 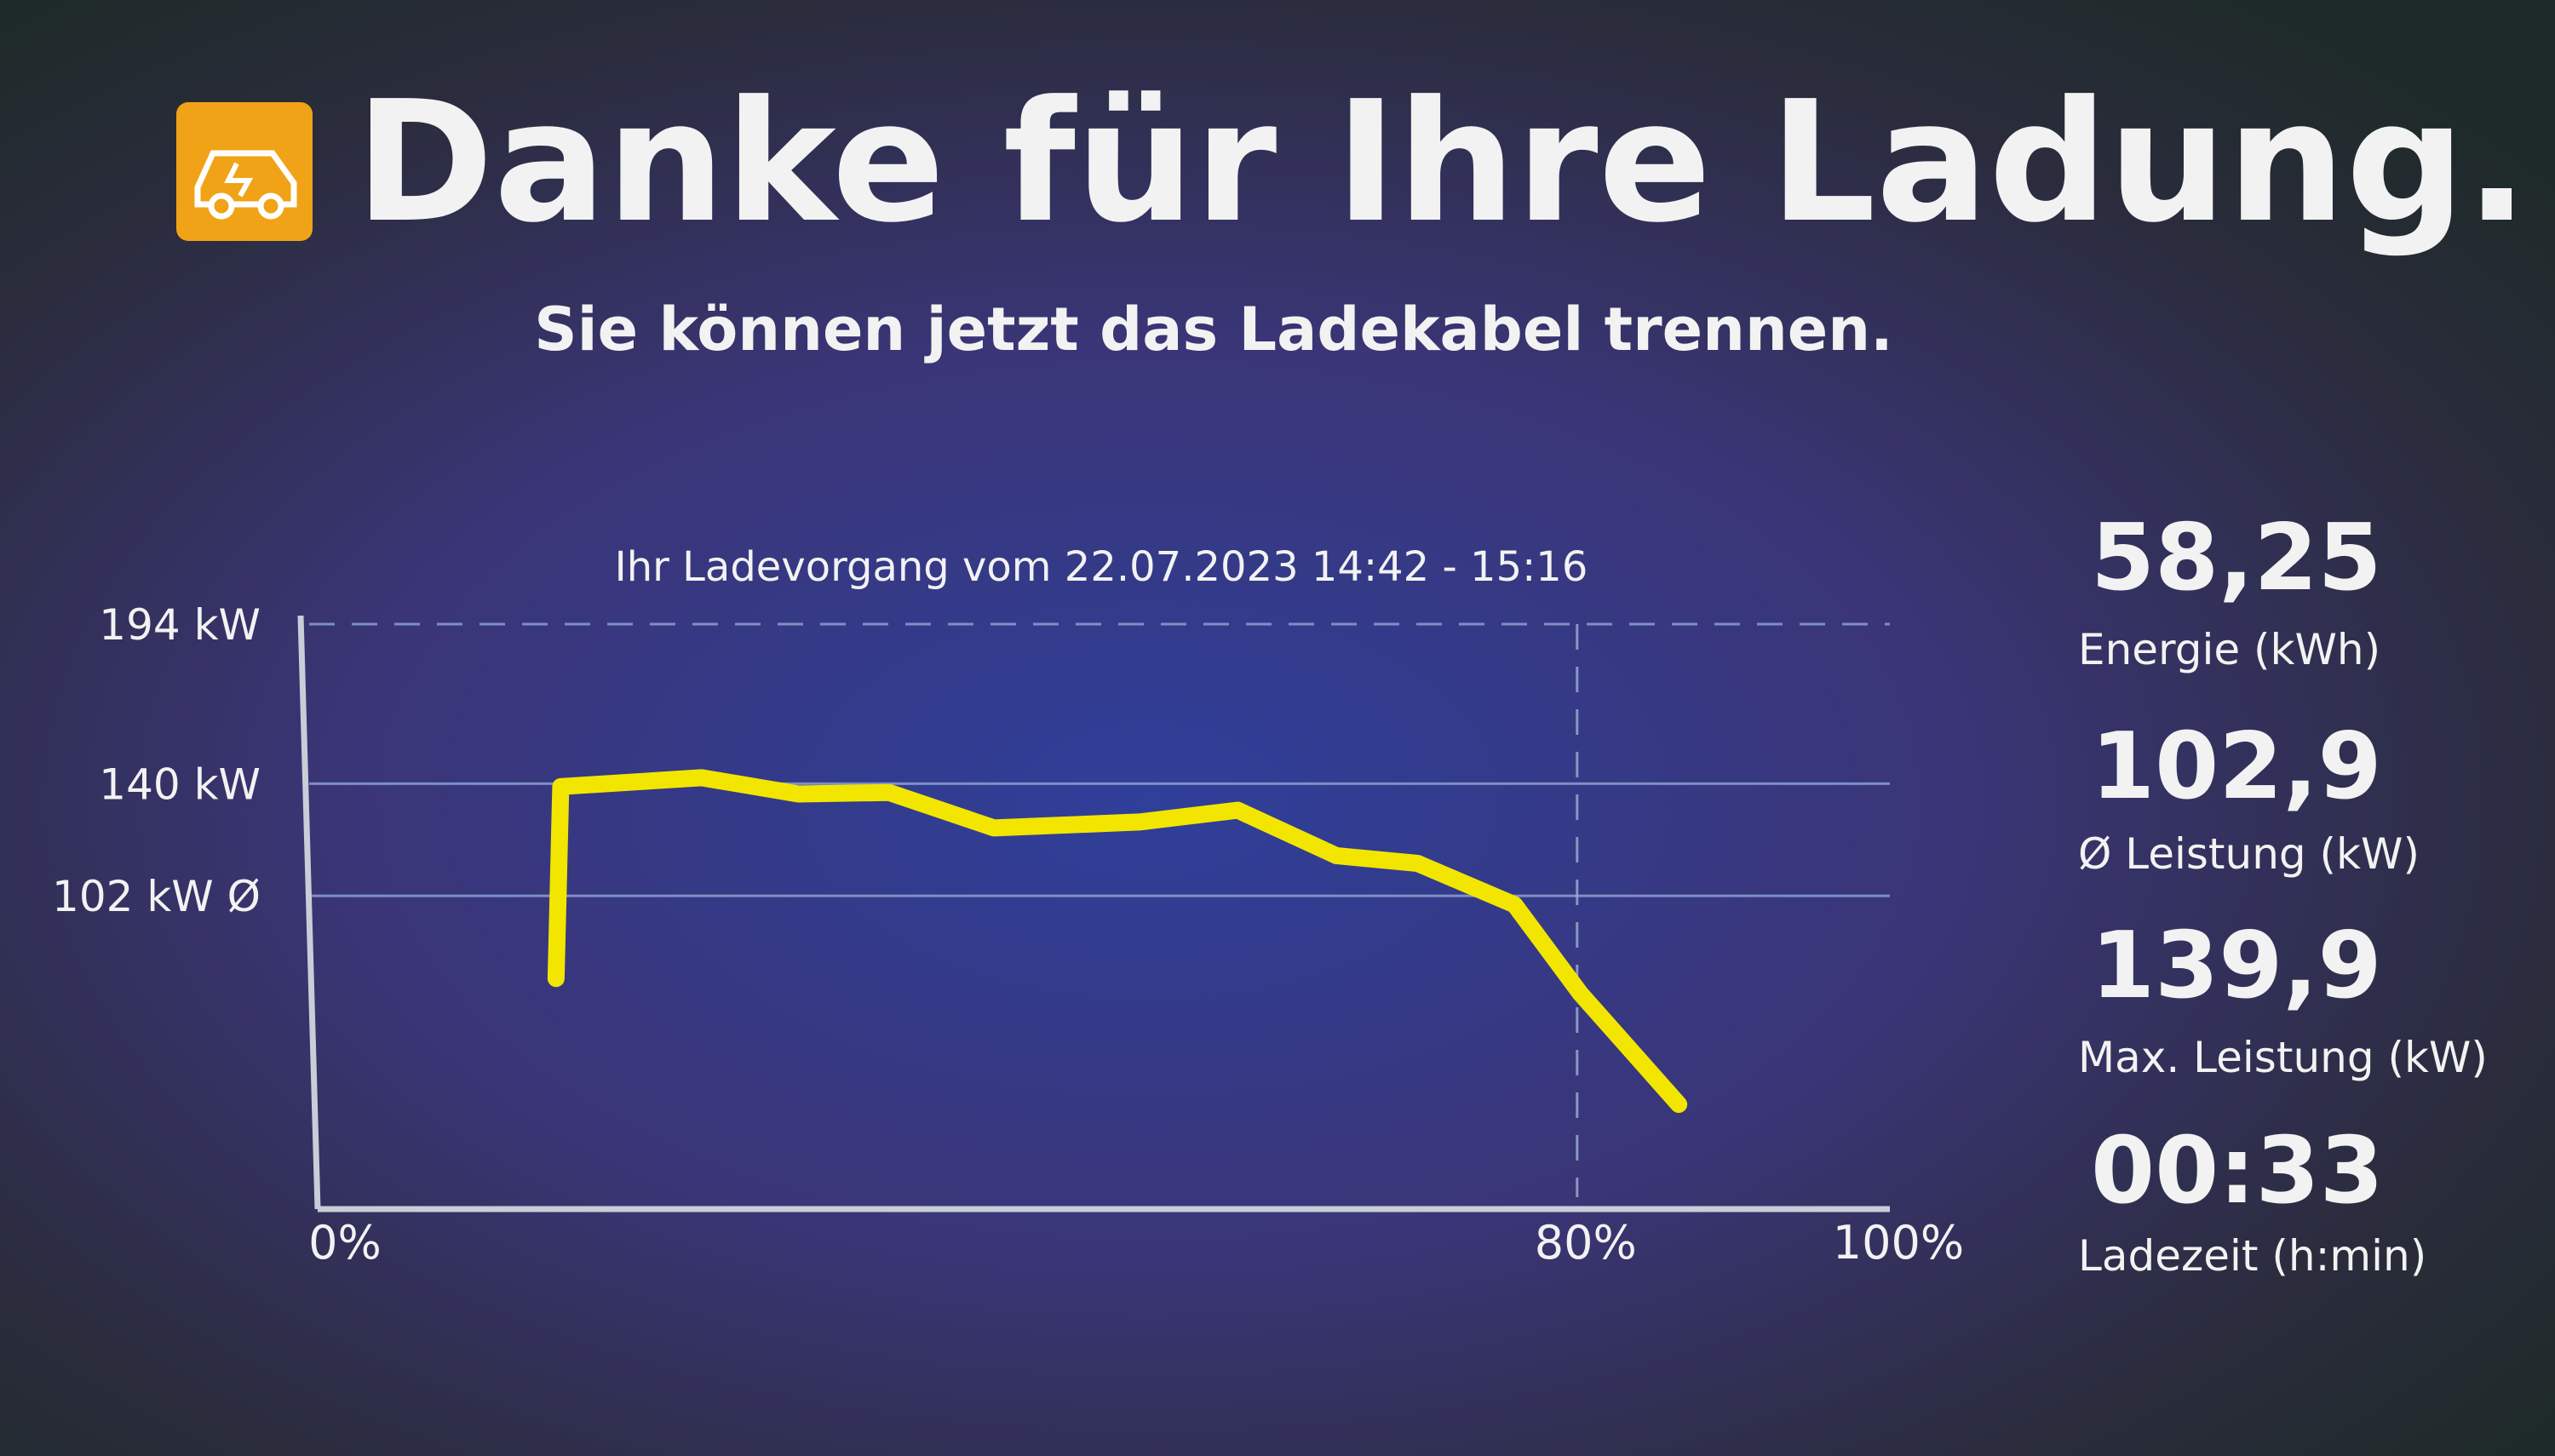 I want to click on x-tick-label: 0%, so click(x=345, y=1243).